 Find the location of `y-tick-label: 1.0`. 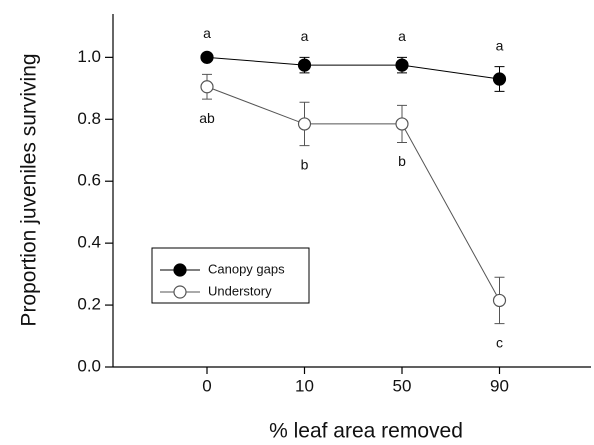

y-tick-label: 1.0 is located at coordinates (89, 56).